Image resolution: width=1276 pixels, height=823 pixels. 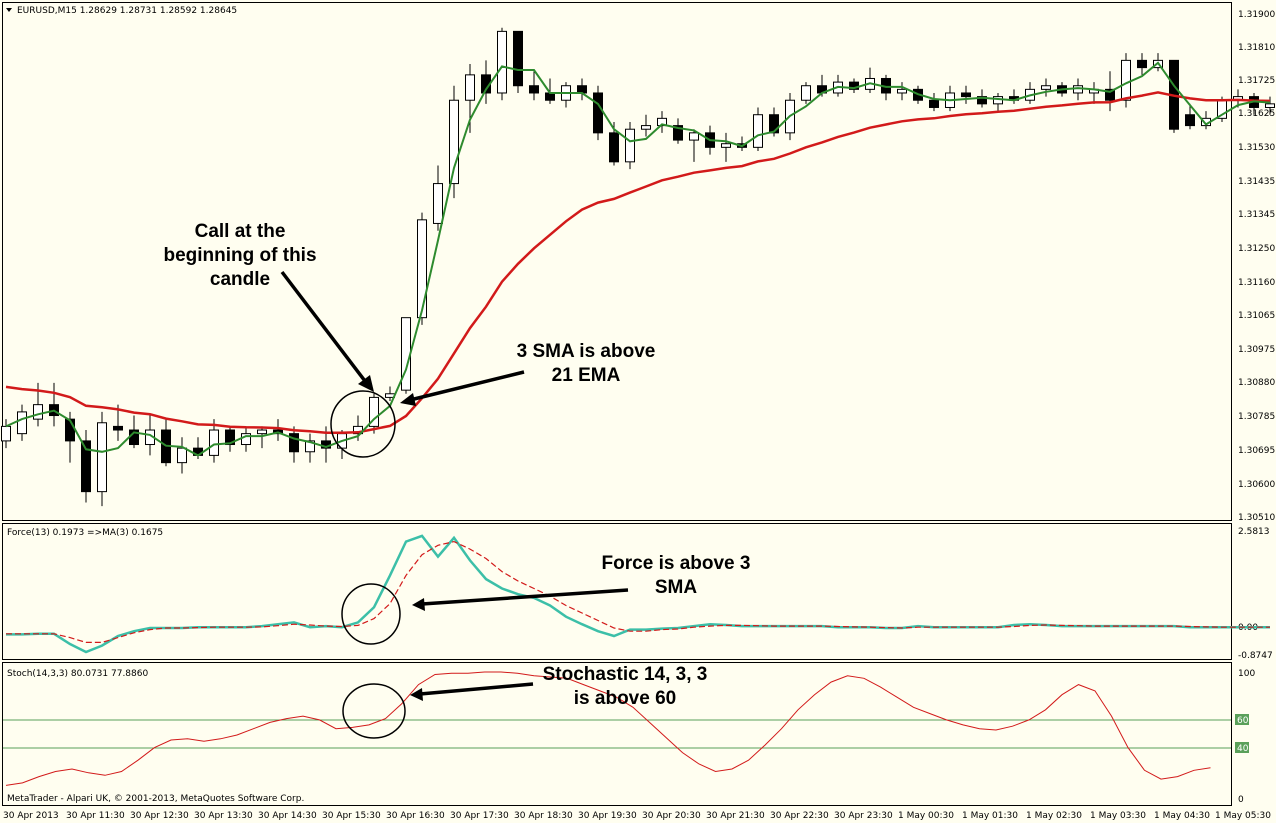 I want to click on annotation-call-line: Call at the, so click(x=240, y=231).